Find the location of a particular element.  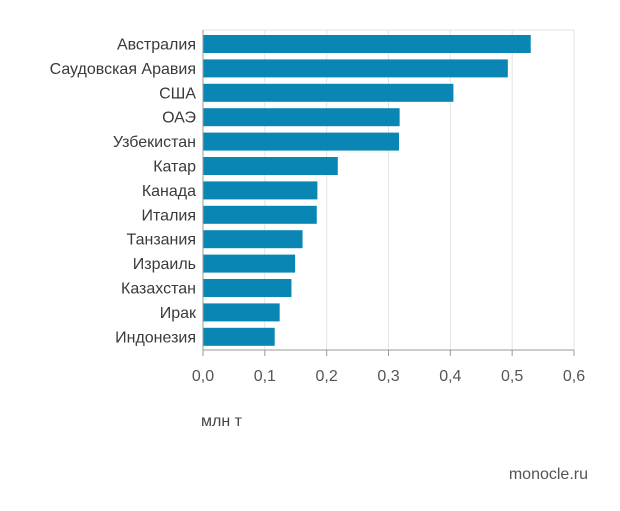

x-tick-label: 0,6 is located at coordinates (574, 376).